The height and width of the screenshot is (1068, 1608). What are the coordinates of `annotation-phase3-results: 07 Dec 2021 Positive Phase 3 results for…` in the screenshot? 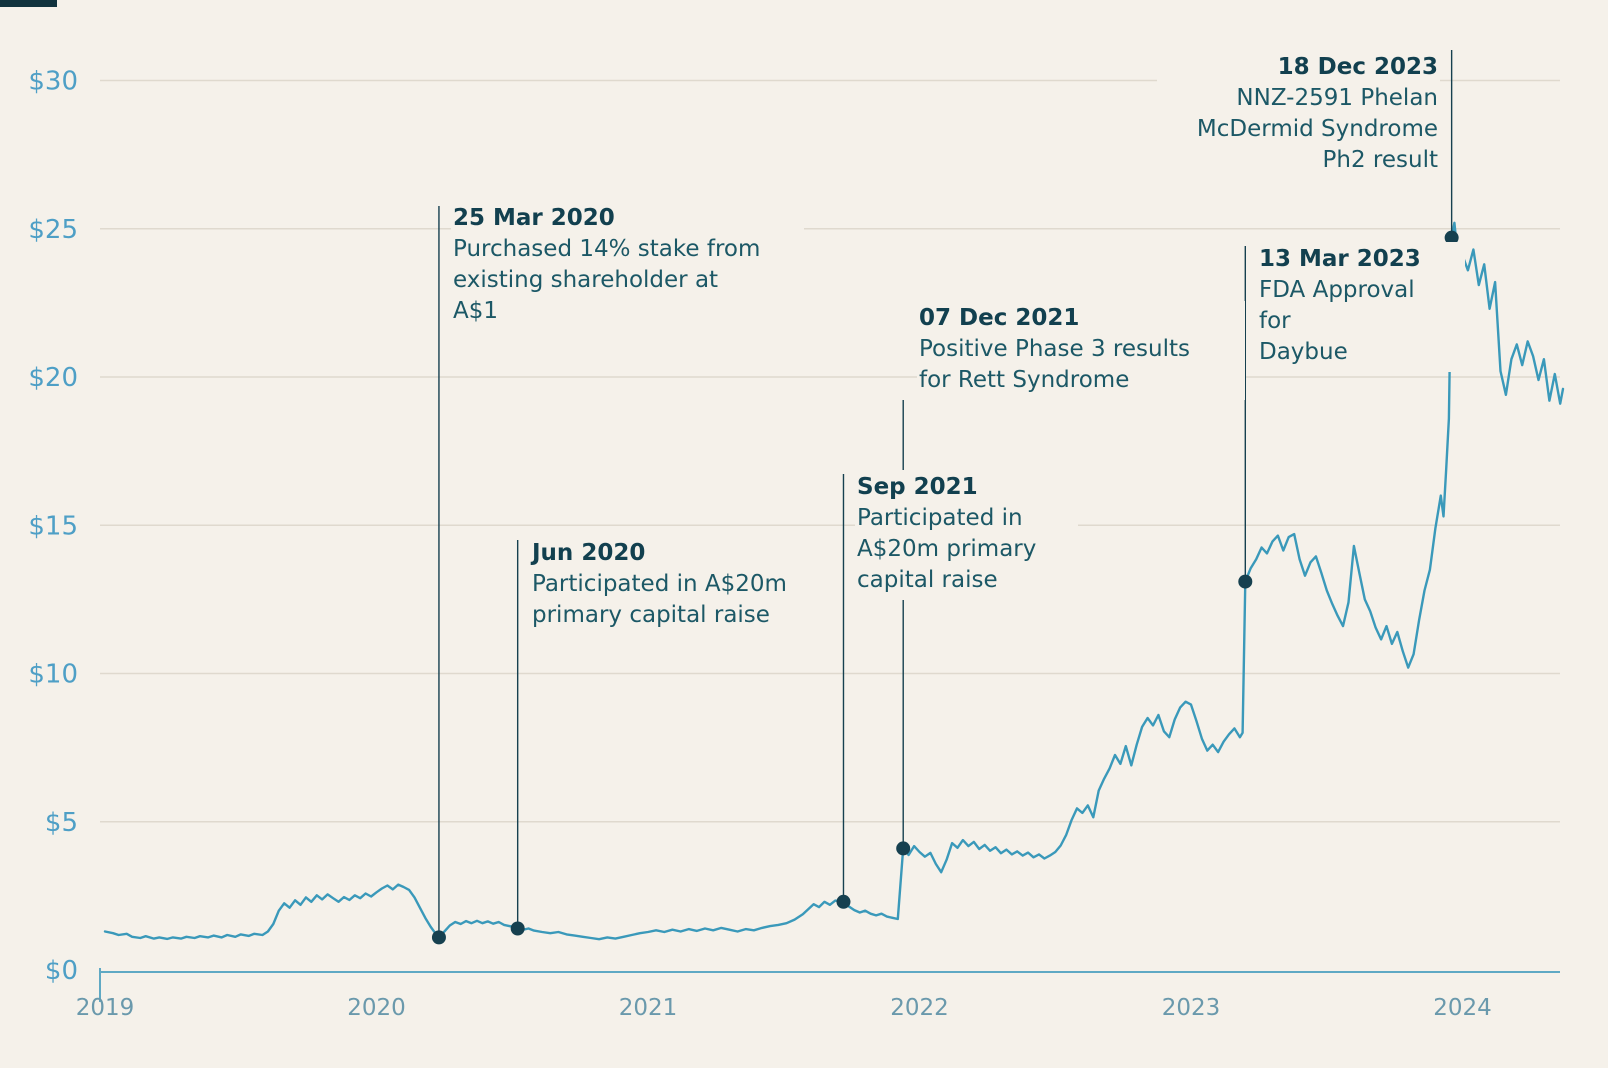 It's located at (1081, 350).